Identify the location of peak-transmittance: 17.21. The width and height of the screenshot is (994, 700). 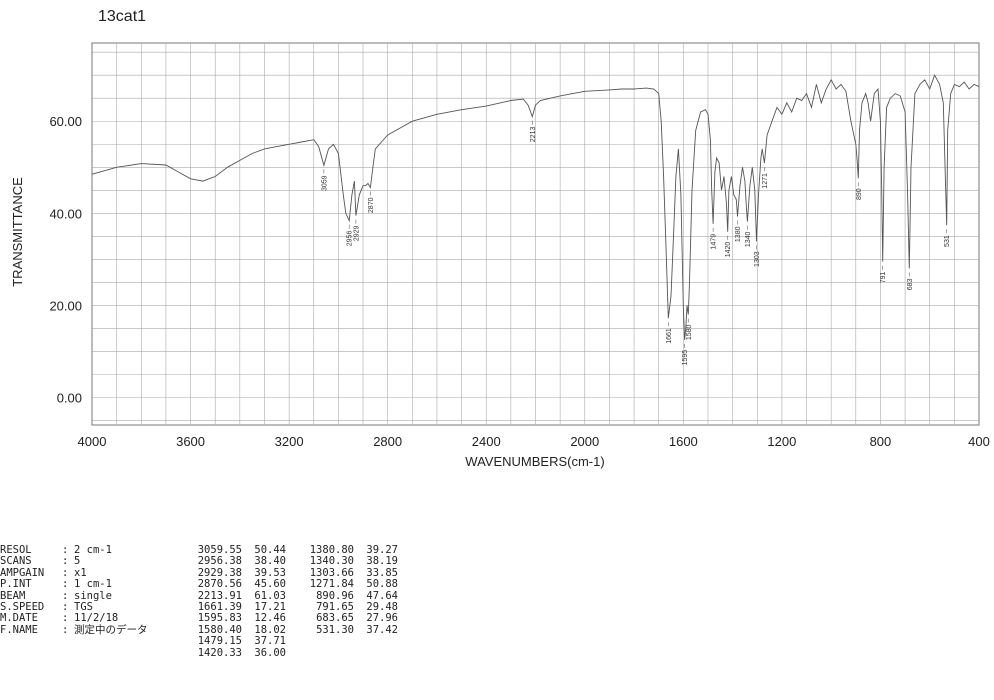
(270, 607).